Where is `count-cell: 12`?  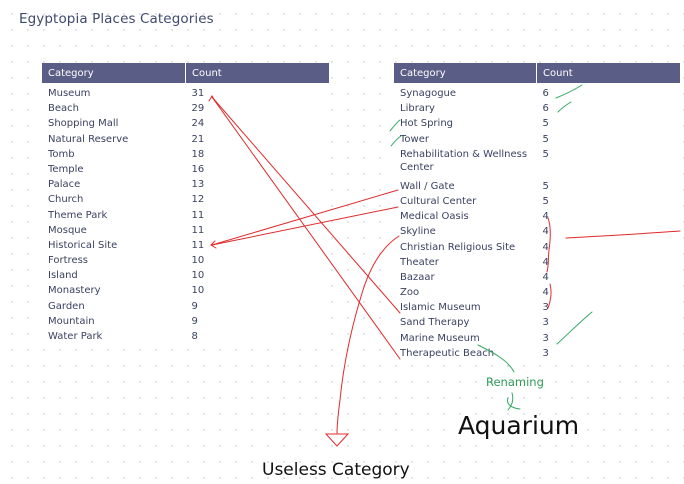
count-cell: 12 is located at coordinates (198, 200).